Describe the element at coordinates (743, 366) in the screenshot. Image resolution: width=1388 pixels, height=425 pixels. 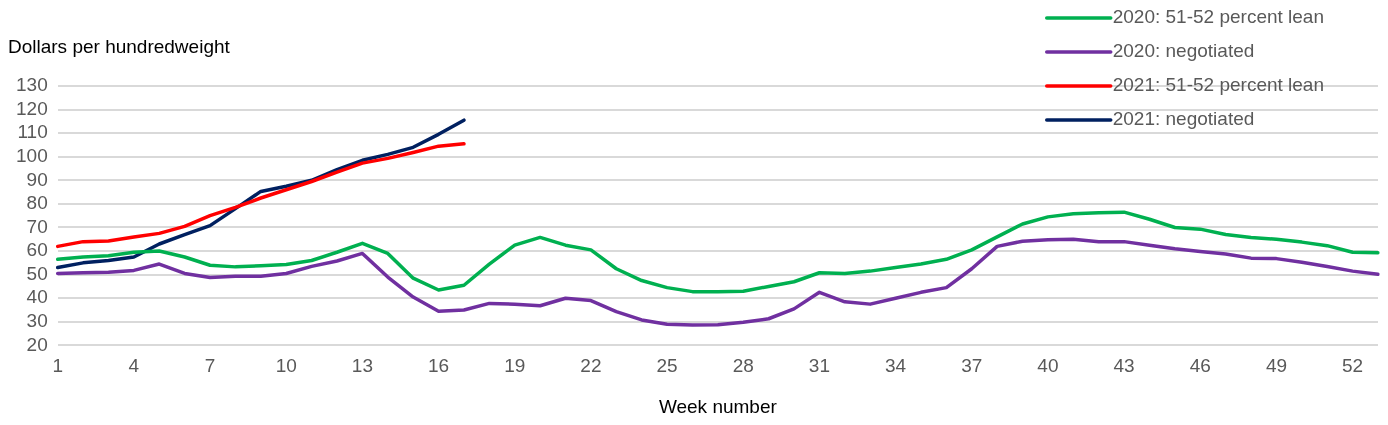
I see `x-tick-label: 28` at that location.